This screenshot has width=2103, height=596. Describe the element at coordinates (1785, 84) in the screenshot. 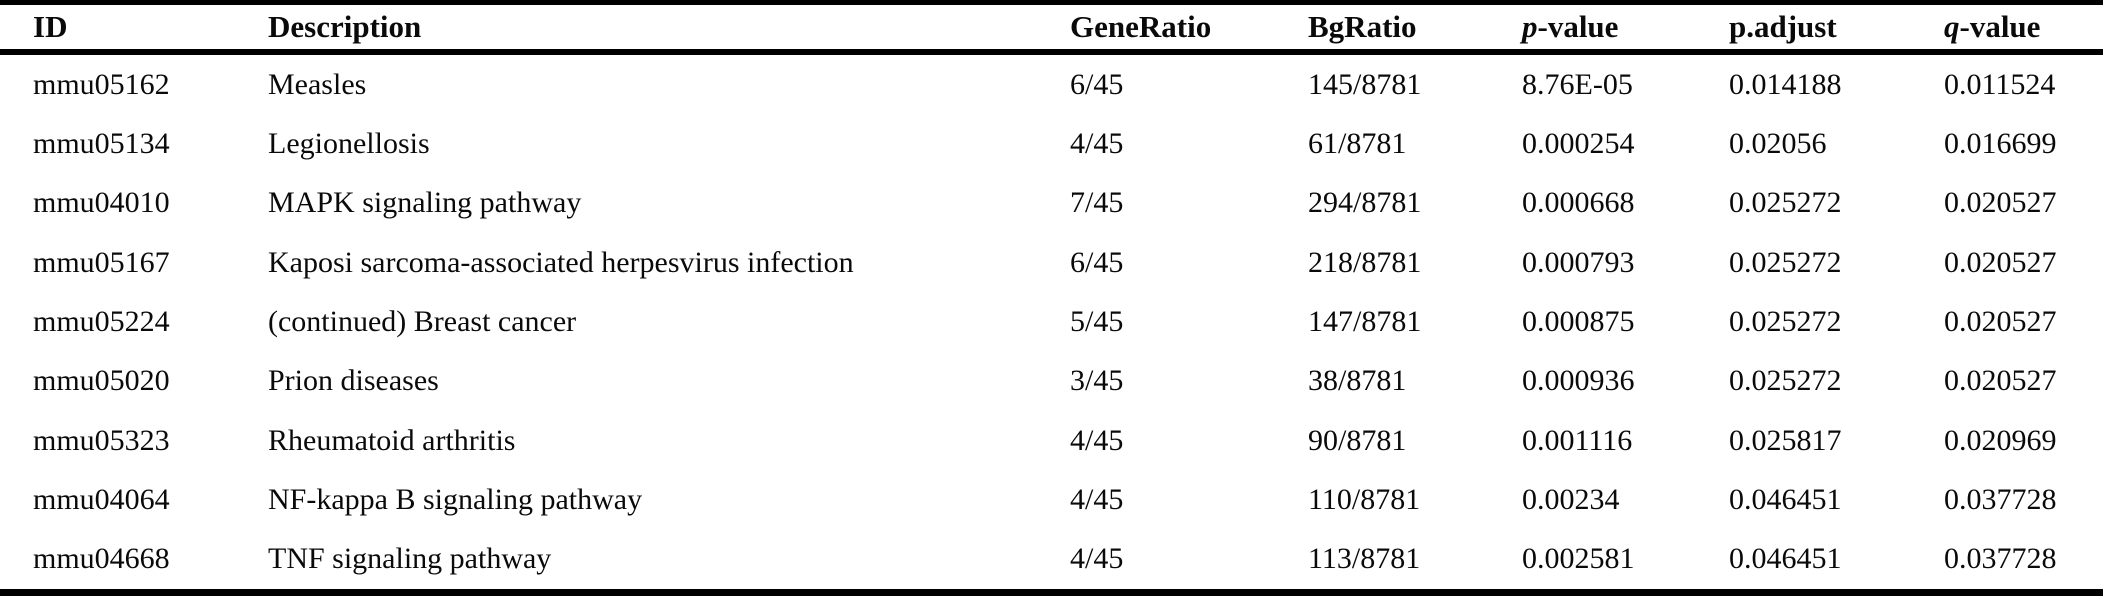

I see `cell-p-adjust: 0.014188` at that location.